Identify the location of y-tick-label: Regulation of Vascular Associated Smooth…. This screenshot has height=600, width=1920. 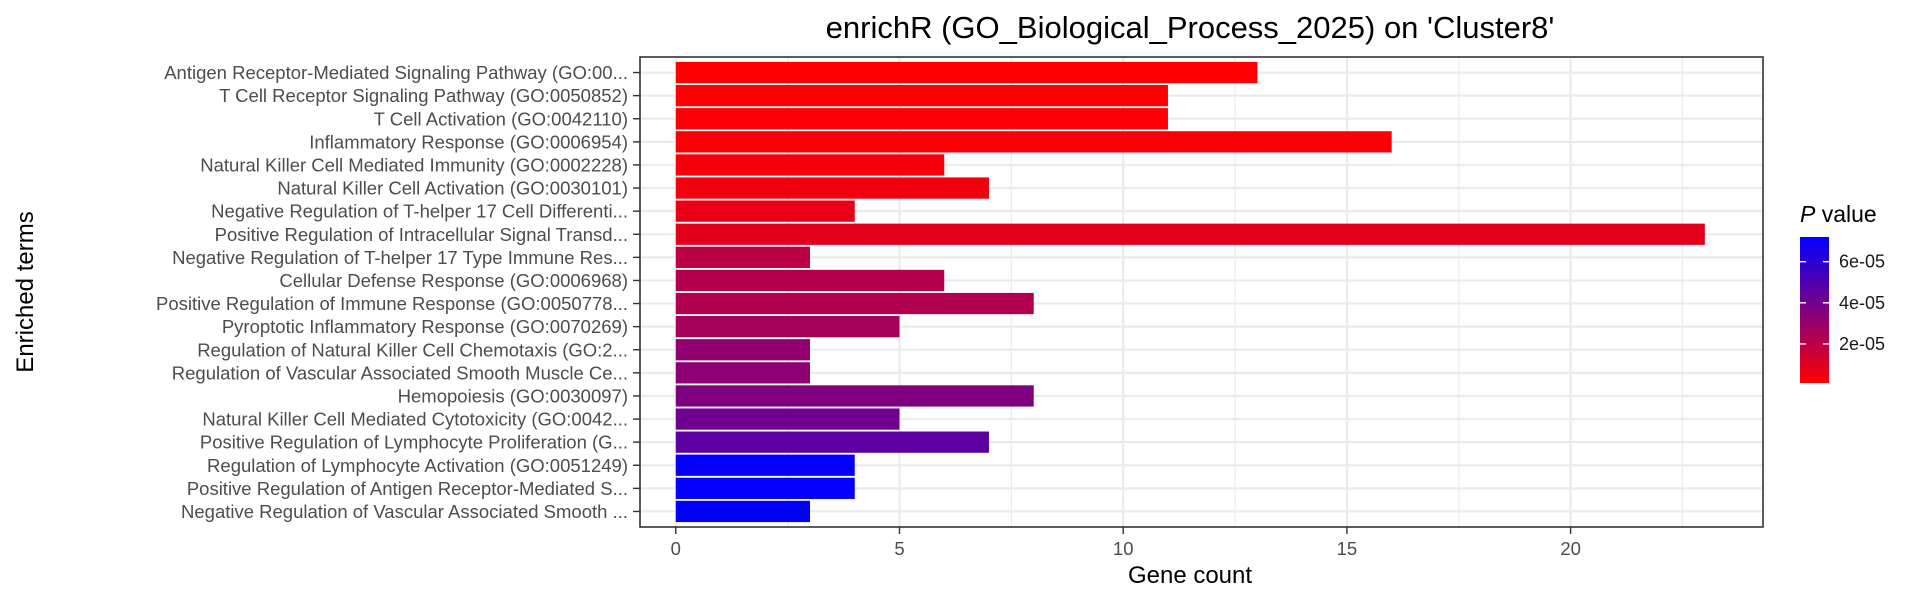
(400, 372).